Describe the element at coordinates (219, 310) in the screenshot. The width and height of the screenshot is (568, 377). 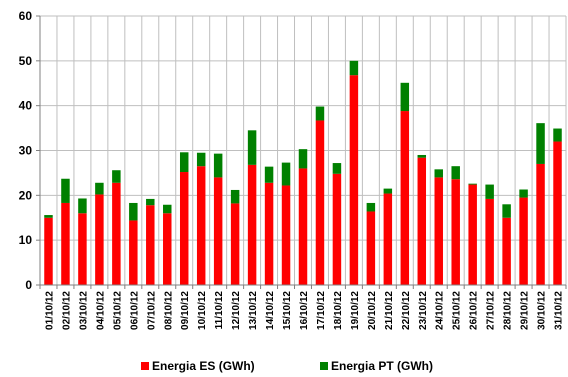
I see `x-tick-label: 11/10/12` at that location.